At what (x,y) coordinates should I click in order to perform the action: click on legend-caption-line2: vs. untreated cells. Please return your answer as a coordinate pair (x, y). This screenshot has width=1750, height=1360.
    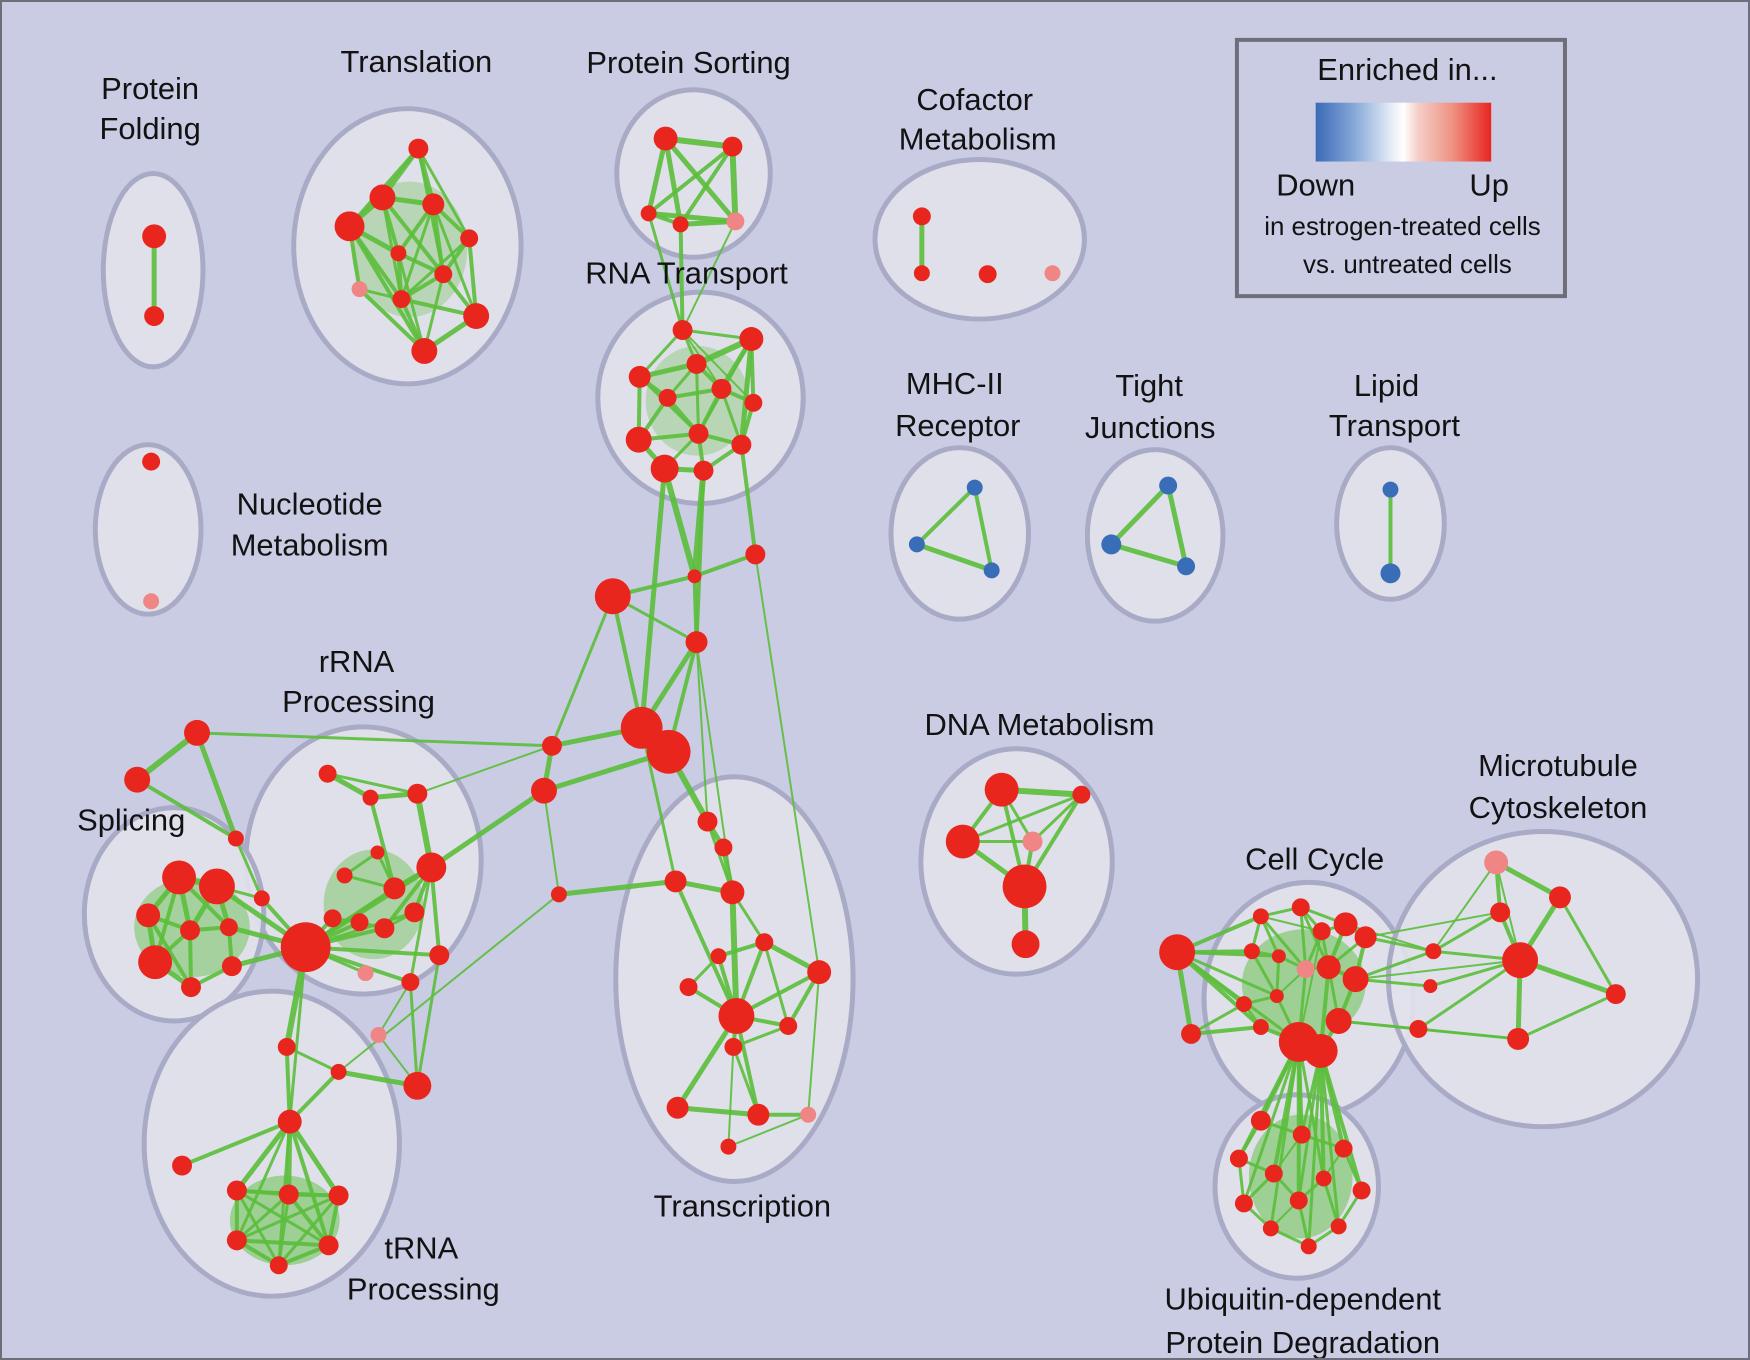
    Looking at the image, I should click on (1407, 265).